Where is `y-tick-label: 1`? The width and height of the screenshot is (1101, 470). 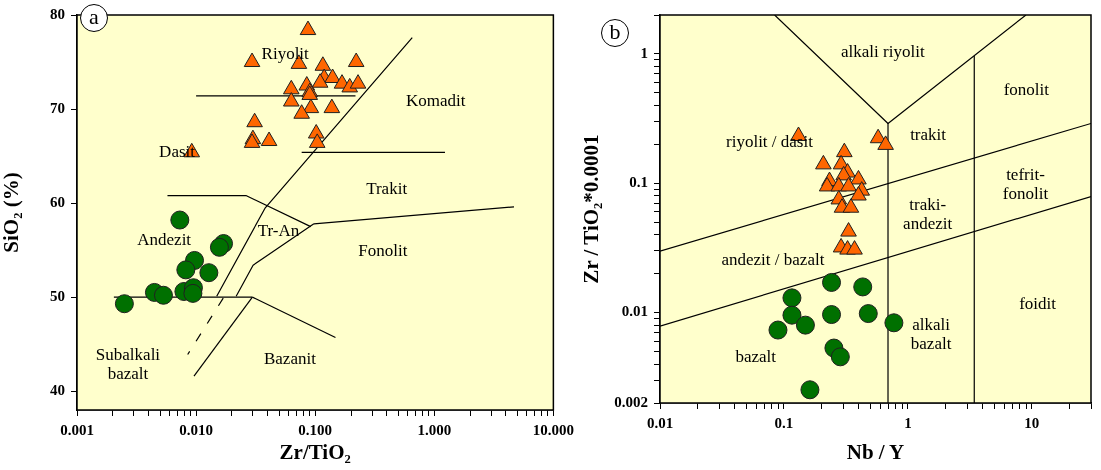 y-tick-label: 1 is located at coordinates (644, 52).